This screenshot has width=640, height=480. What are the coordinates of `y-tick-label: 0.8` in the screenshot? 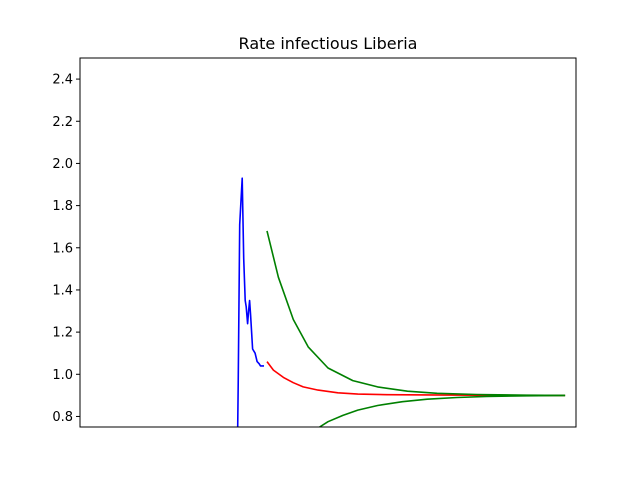 It's located at (62, 417).